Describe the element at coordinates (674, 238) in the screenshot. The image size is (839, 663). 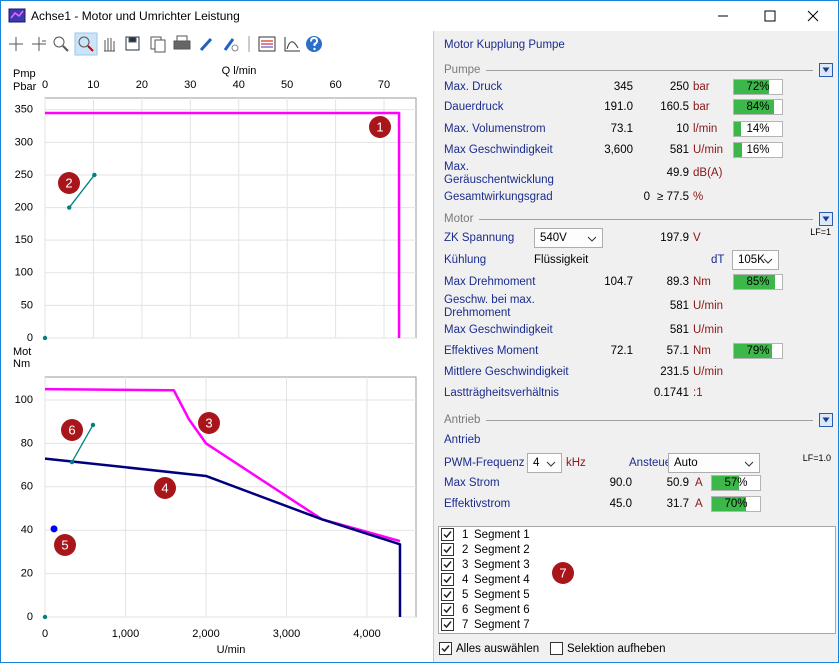
I see `row-setpoint: 197.9` at that location.